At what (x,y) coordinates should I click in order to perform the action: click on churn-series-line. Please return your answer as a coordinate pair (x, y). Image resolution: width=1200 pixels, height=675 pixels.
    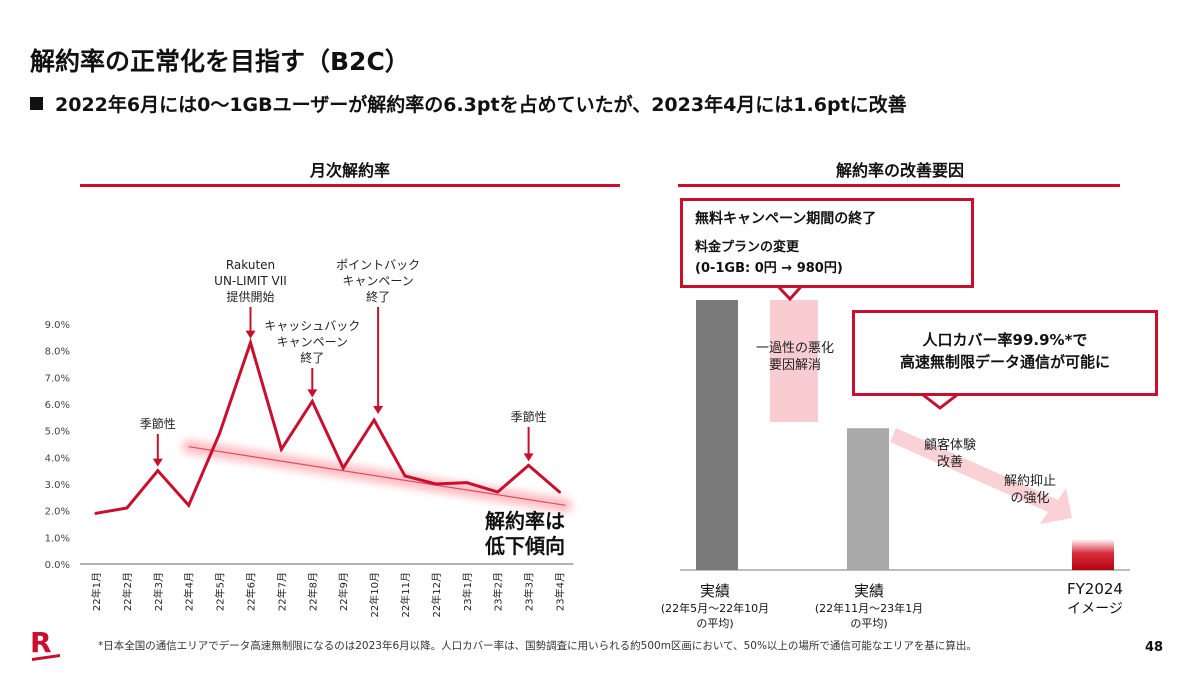
    Looking at the image, I should click on (328, 426).